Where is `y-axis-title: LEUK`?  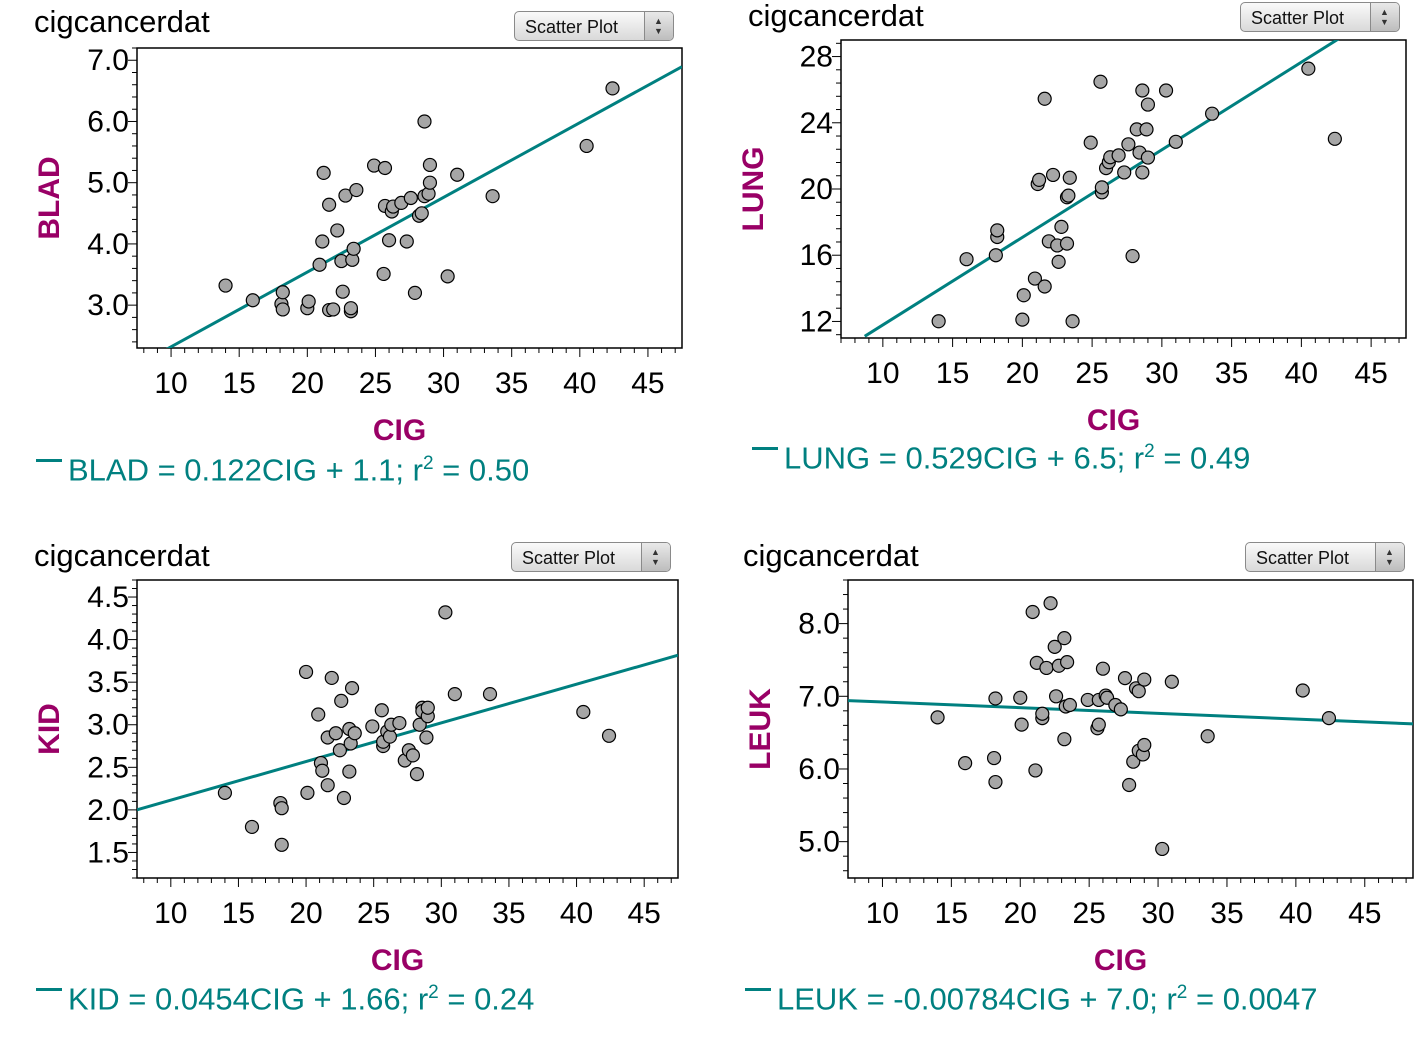
y-axis-title: LEUK is located at coordinates (760, 729).